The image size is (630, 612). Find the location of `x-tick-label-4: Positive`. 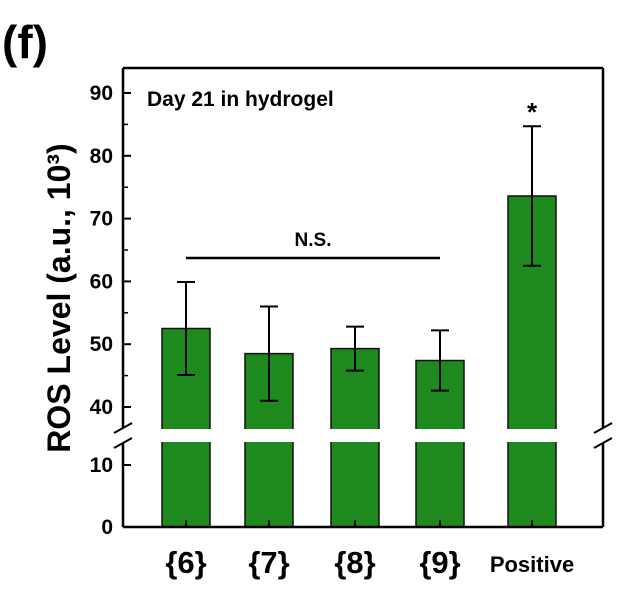

x-tick-label-4: Positive is located at coordinates (532, 564).